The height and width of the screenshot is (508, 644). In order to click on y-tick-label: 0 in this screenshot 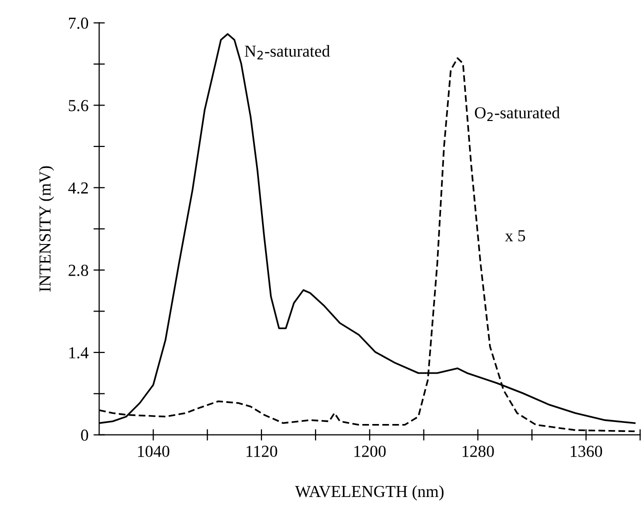, I will do `click(84, 435)`.